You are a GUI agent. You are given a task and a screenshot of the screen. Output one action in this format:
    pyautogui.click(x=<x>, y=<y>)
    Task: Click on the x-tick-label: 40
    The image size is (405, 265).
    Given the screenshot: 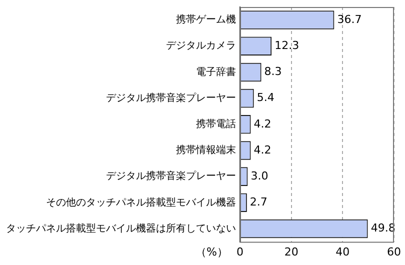 What is the action you would take?
    pyautogui.click(x=343, y=251)
    